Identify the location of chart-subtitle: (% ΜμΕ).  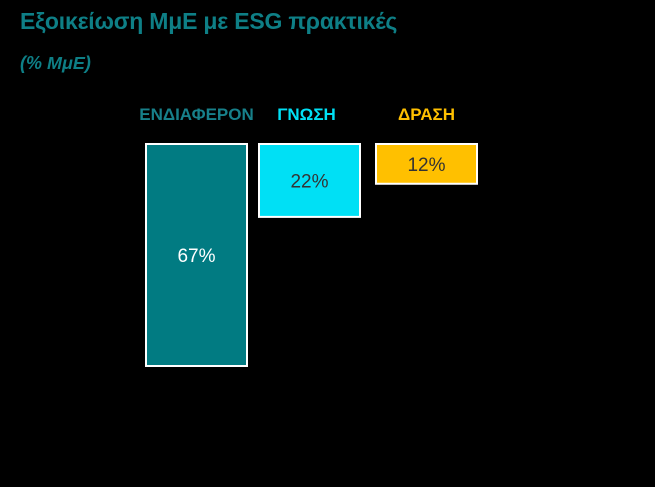
(55, 63).